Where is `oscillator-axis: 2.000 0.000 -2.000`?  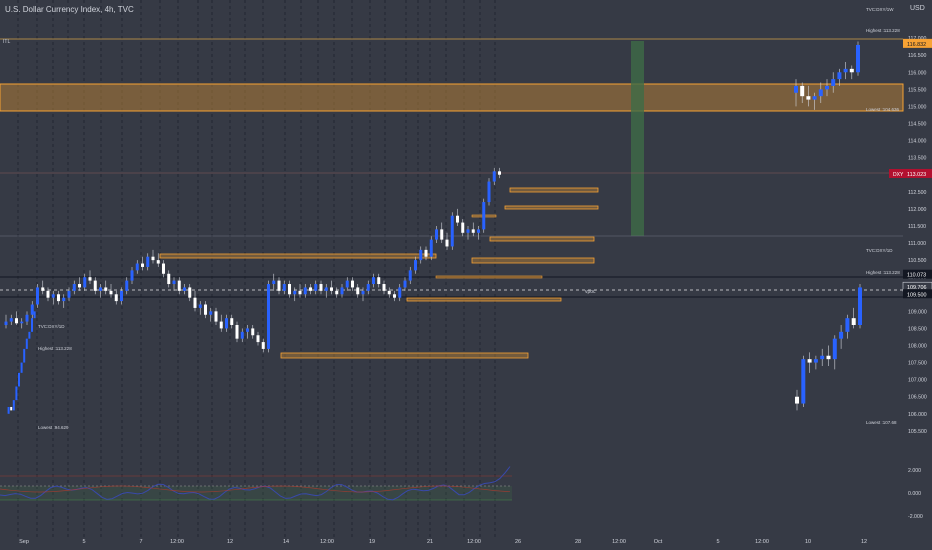 oscillator-axis: 2.000 0.000 -2.000 is located at coordinates (915, 494).